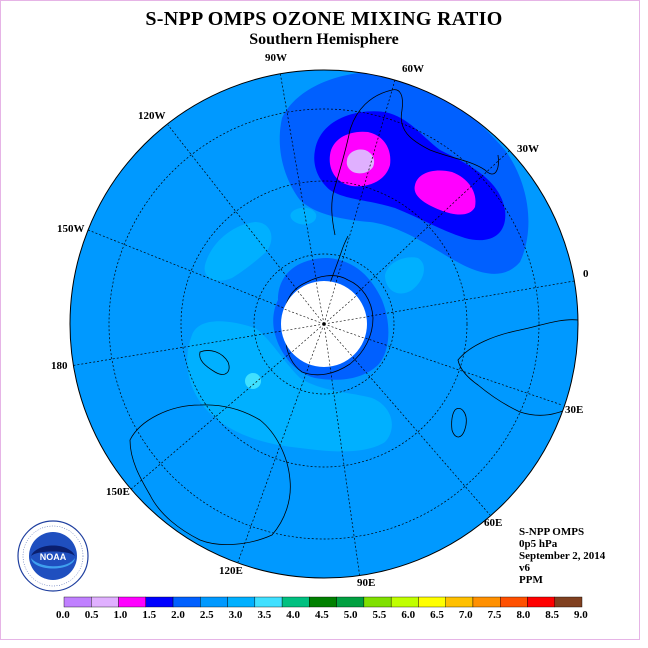 This screenshot has height=648, width=648. I want to click on info-units: PPM, so click(531, 580).